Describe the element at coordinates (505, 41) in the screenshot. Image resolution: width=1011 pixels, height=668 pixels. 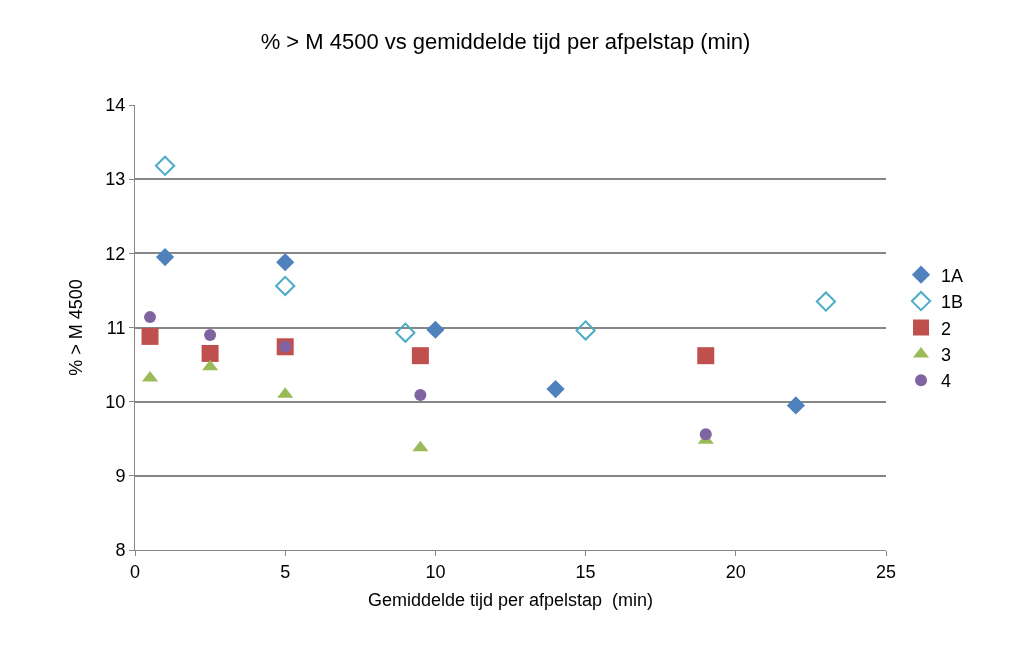
I see `chart-title: % > M 4500 vs gemiddelde tijd per afpelstap (min)` at that location.